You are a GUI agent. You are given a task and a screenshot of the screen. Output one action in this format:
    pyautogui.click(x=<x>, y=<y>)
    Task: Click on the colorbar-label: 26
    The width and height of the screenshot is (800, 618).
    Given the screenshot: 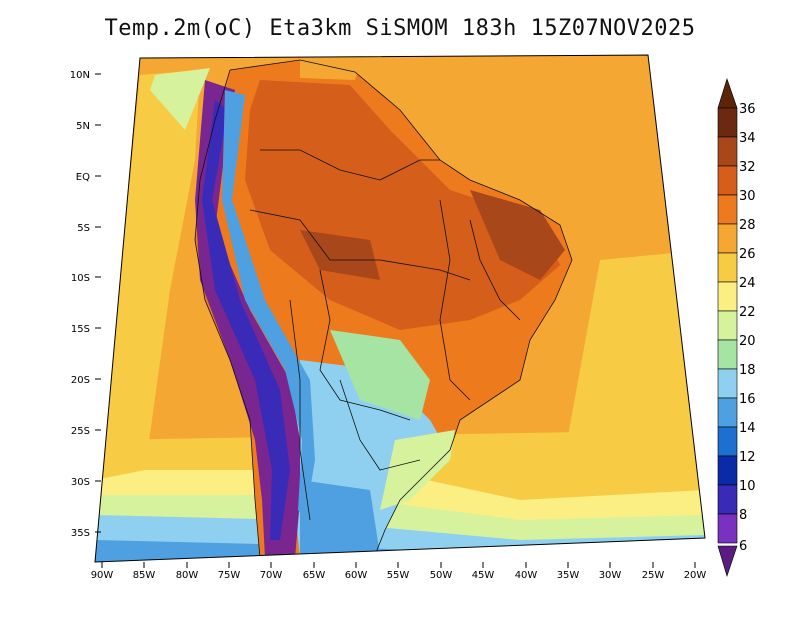 What is the action you would take?
    pyautogui.click(x=747, y=254)
    